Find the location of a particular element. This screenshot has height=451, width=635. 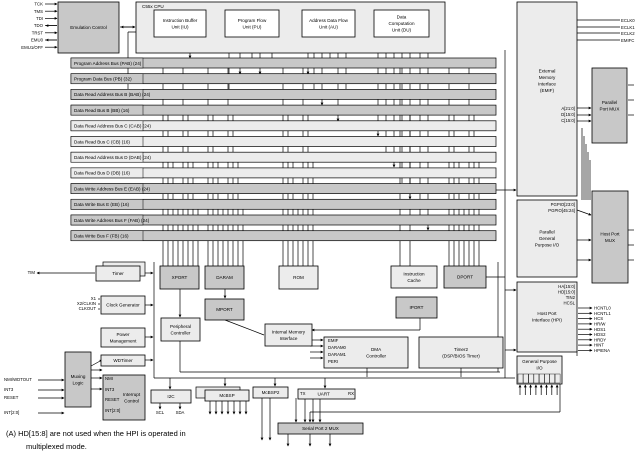

wdt-label: WDTimer is located at coordinates (123, 360).